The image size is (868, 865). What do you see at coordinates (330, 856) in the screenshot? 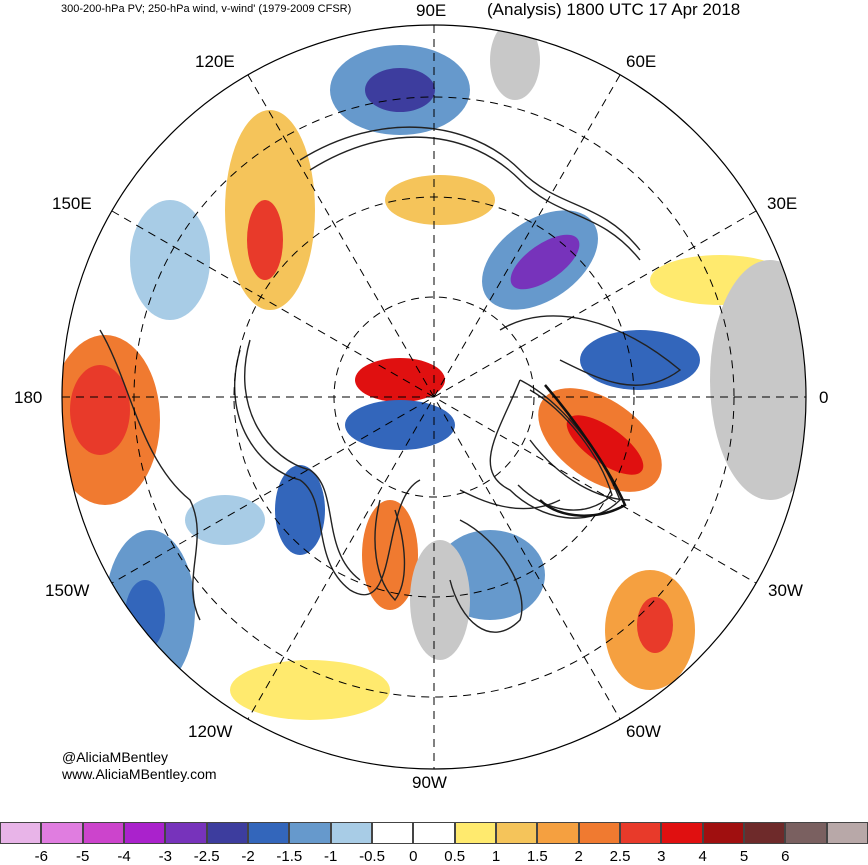
I see `colorbar-tick-label: -1` at bounding box center [330, 856].